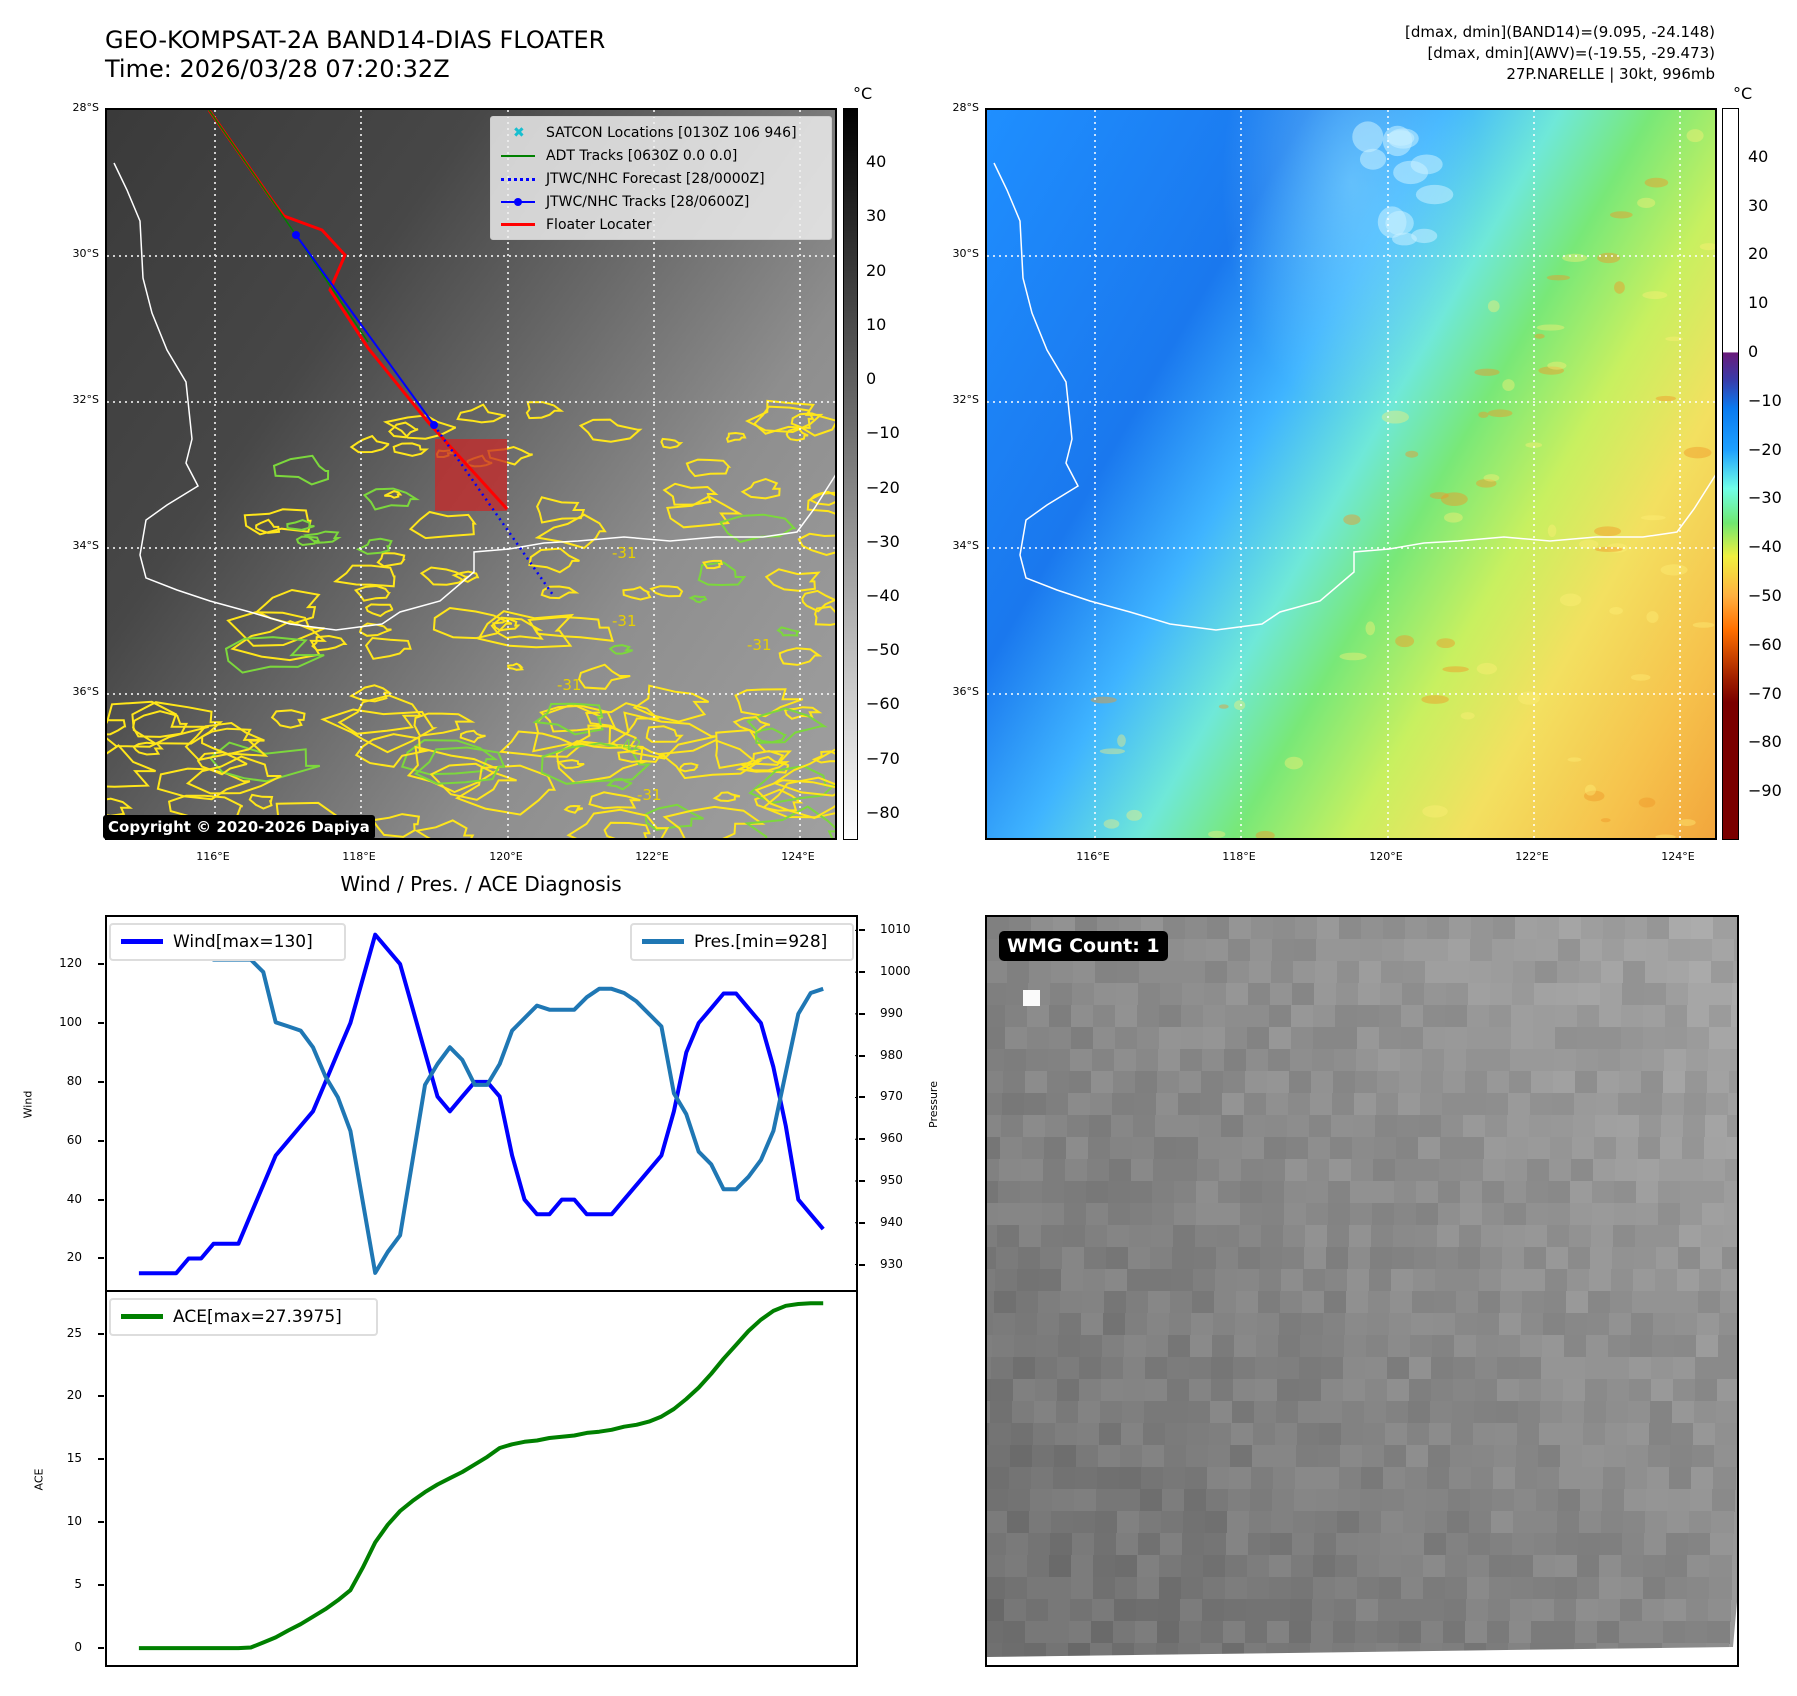 The image size is (1797, 1696). I want to click on lat-label: 30°S, so click(965, 253).